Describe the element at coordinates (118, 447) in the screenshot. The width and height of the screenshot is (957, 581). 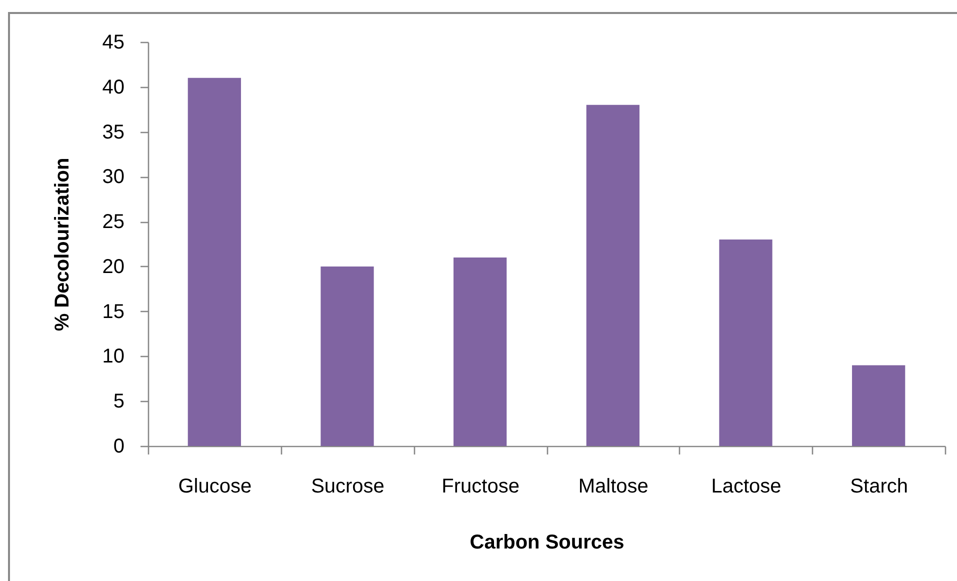
I see `y-tick-label: 0` at that location.